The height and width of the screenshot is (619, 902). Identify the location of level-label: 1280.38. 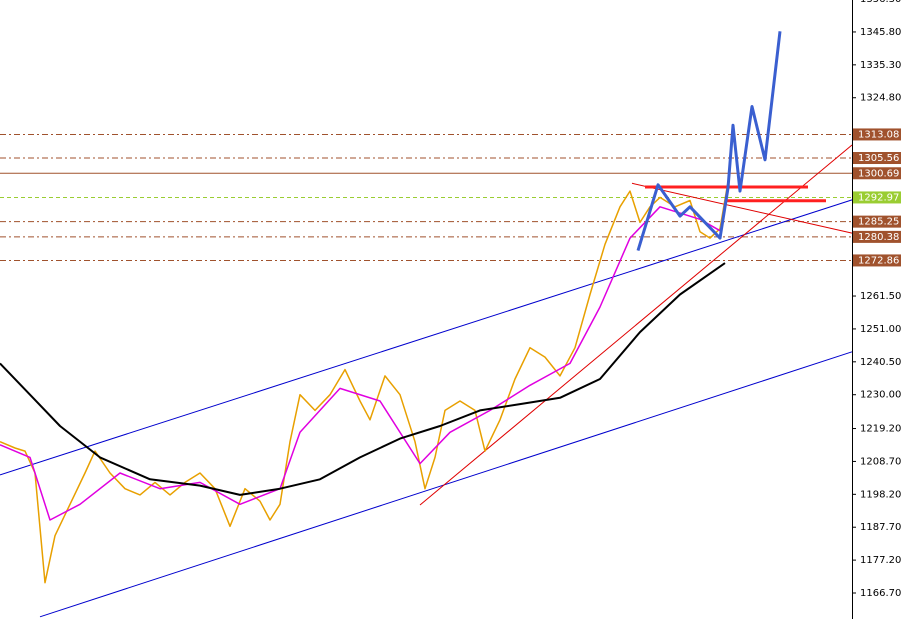
(878, 237).